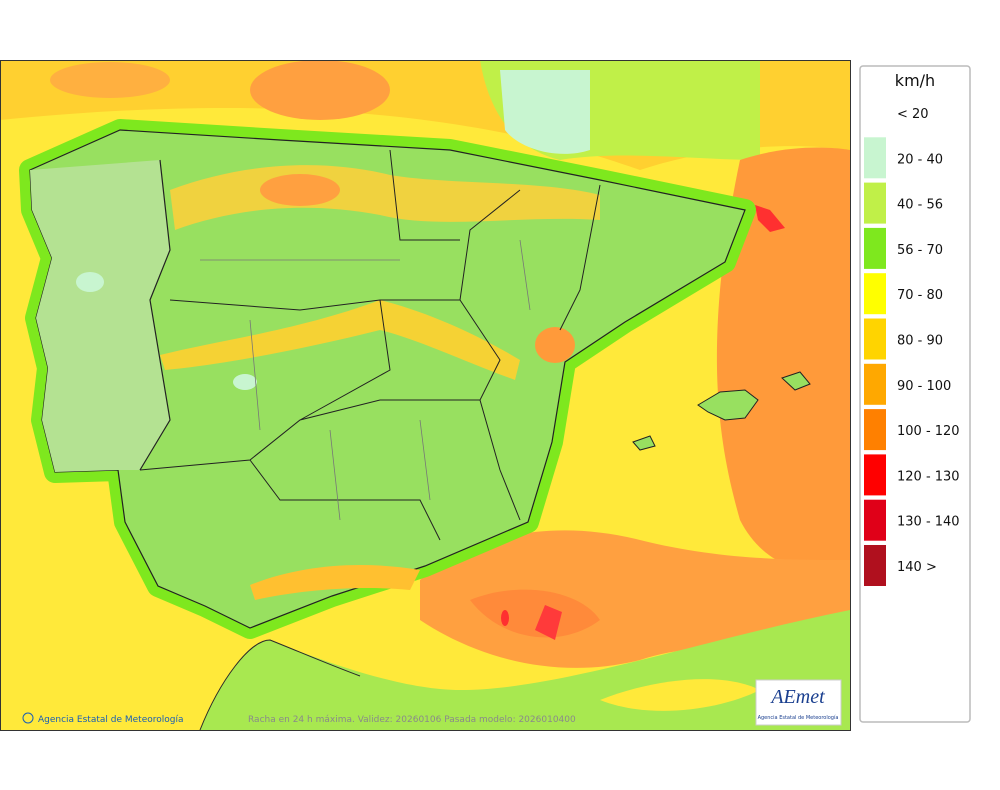 The height and width of the screenshot is (790, 1000). Describe the element at coordinates (924, 386) in the screenshot. I see `legend-label: 90 - 100` at that location.